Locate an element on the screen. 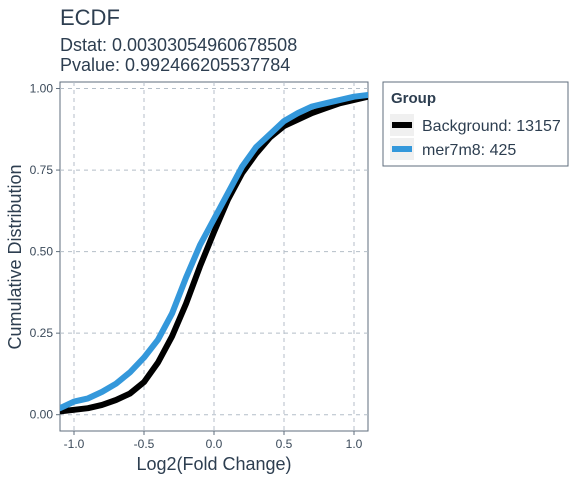 The width and height of the screenshot is (576, 480). legend-label-mer7m8: mer7m8: 425 is located at coordinates (469, 150).